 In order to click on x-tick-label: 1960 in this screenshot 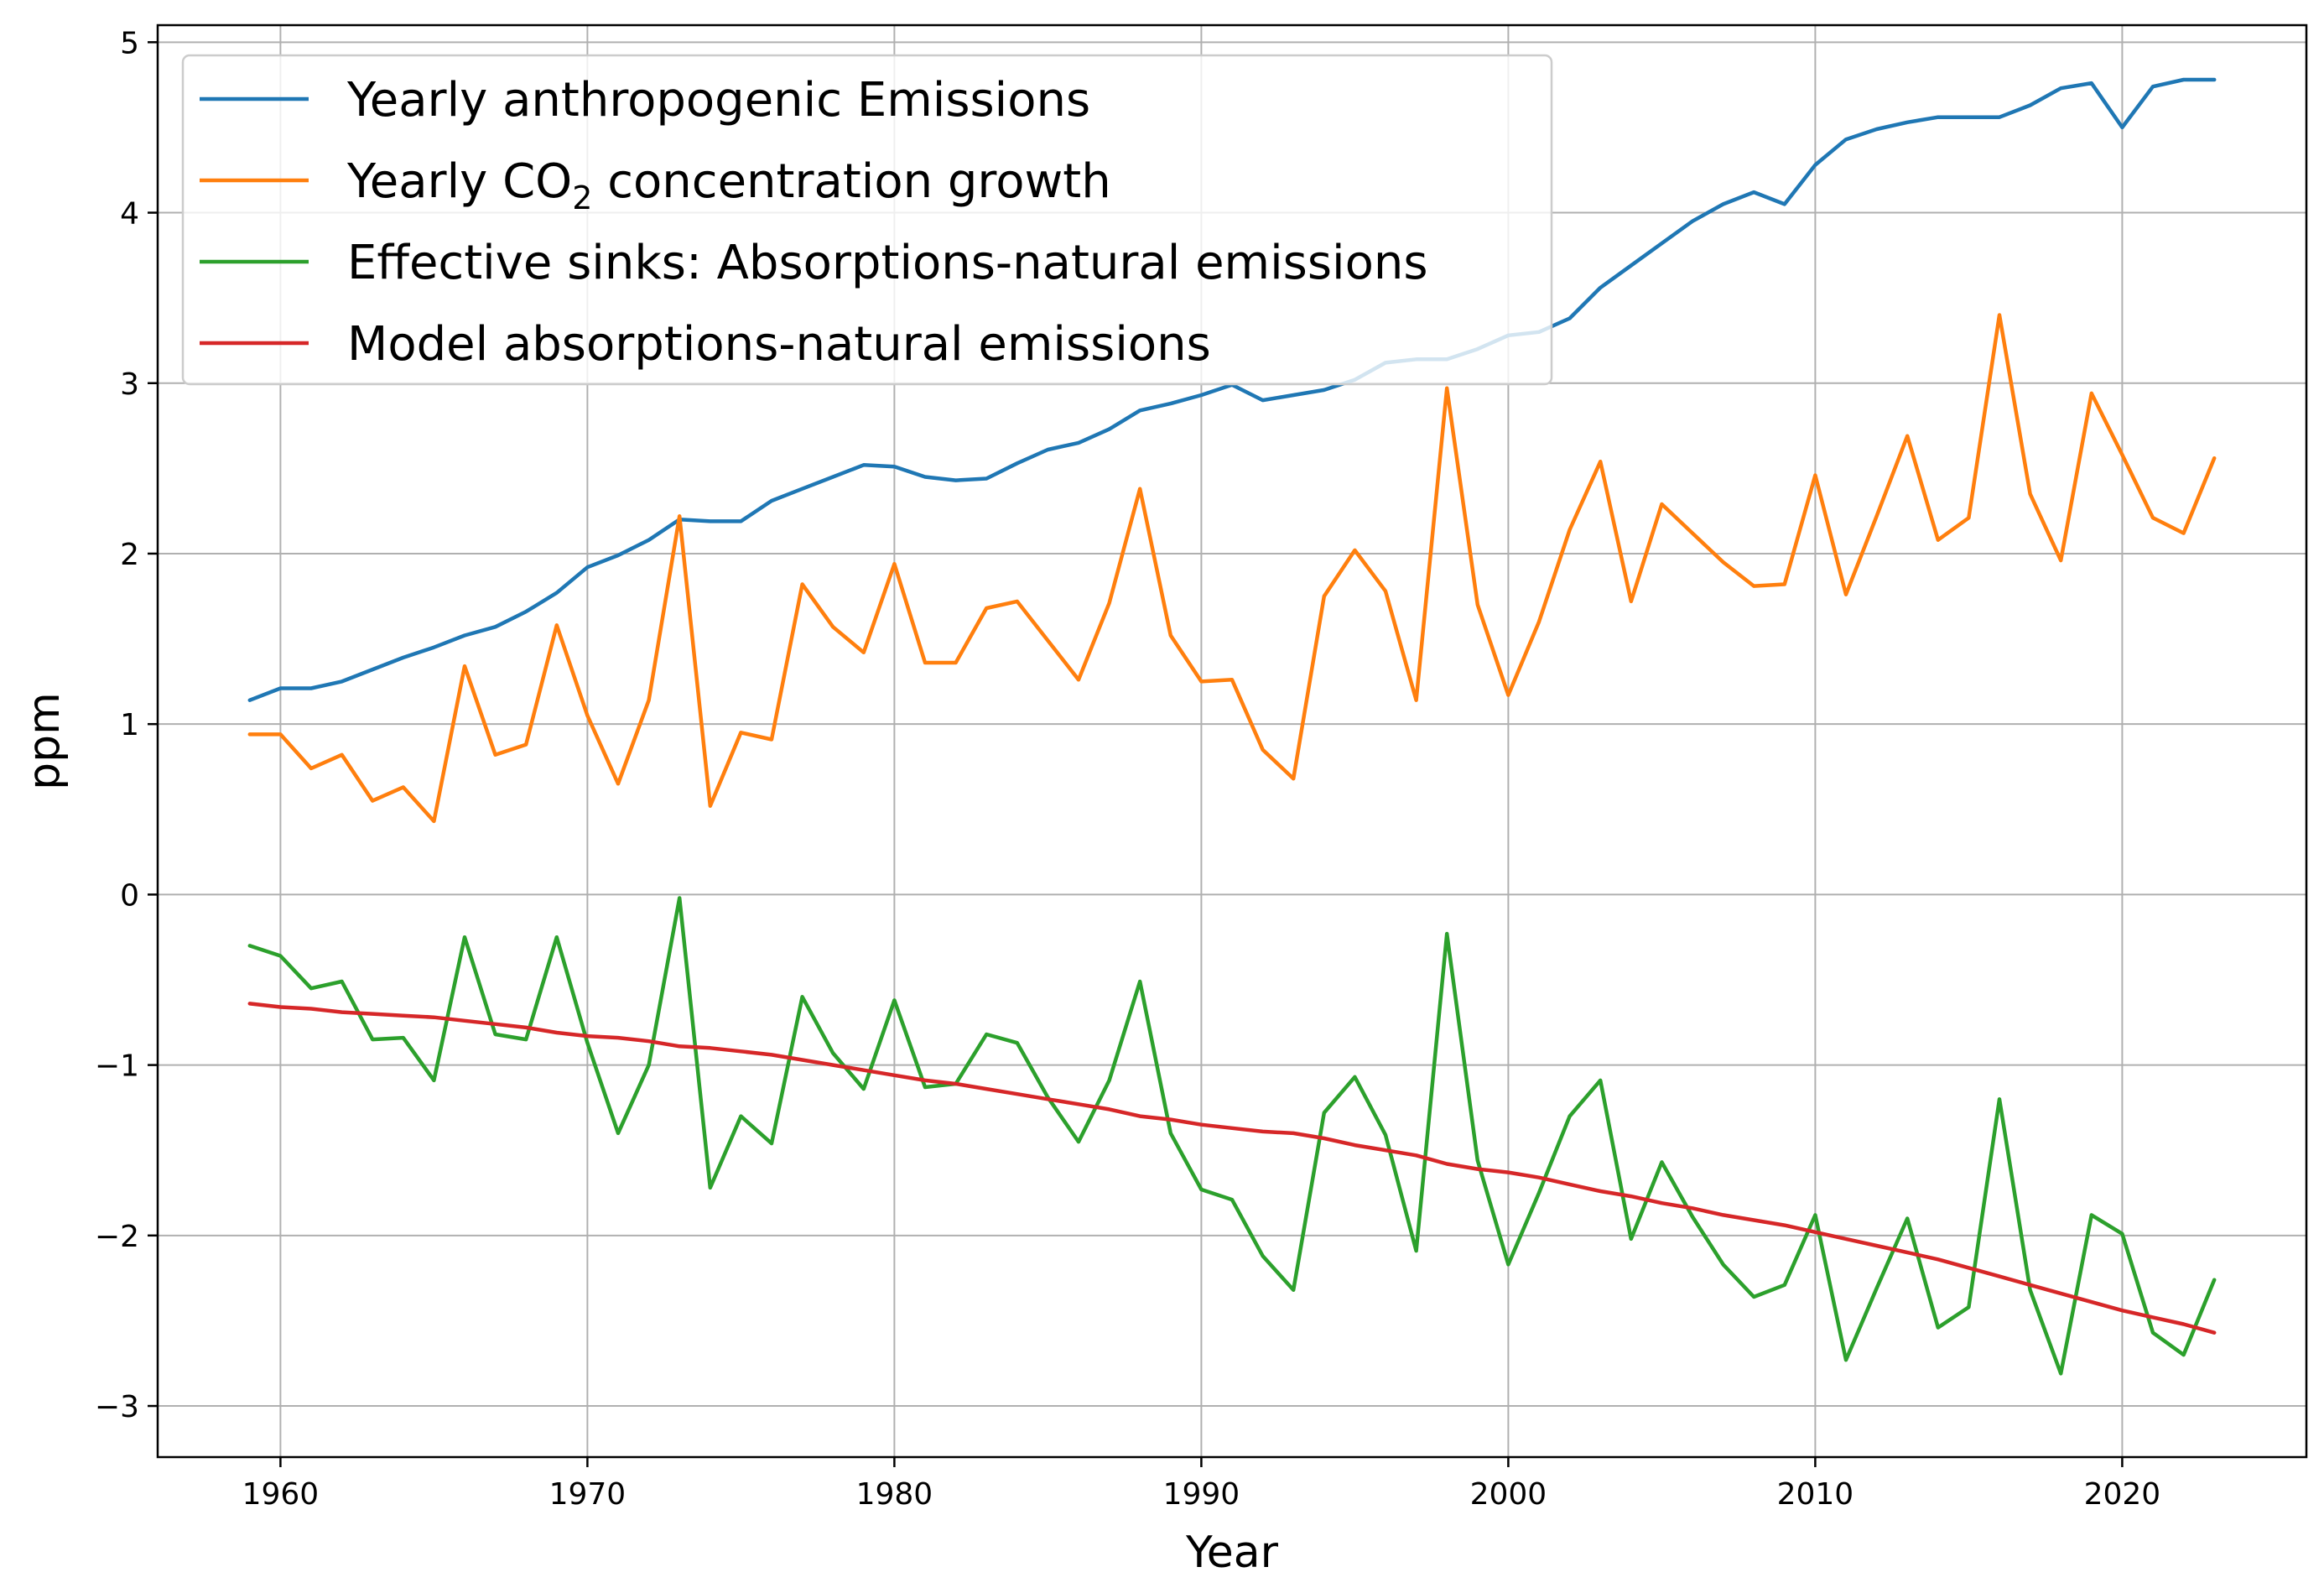, I will do `click(281, 1494)`.